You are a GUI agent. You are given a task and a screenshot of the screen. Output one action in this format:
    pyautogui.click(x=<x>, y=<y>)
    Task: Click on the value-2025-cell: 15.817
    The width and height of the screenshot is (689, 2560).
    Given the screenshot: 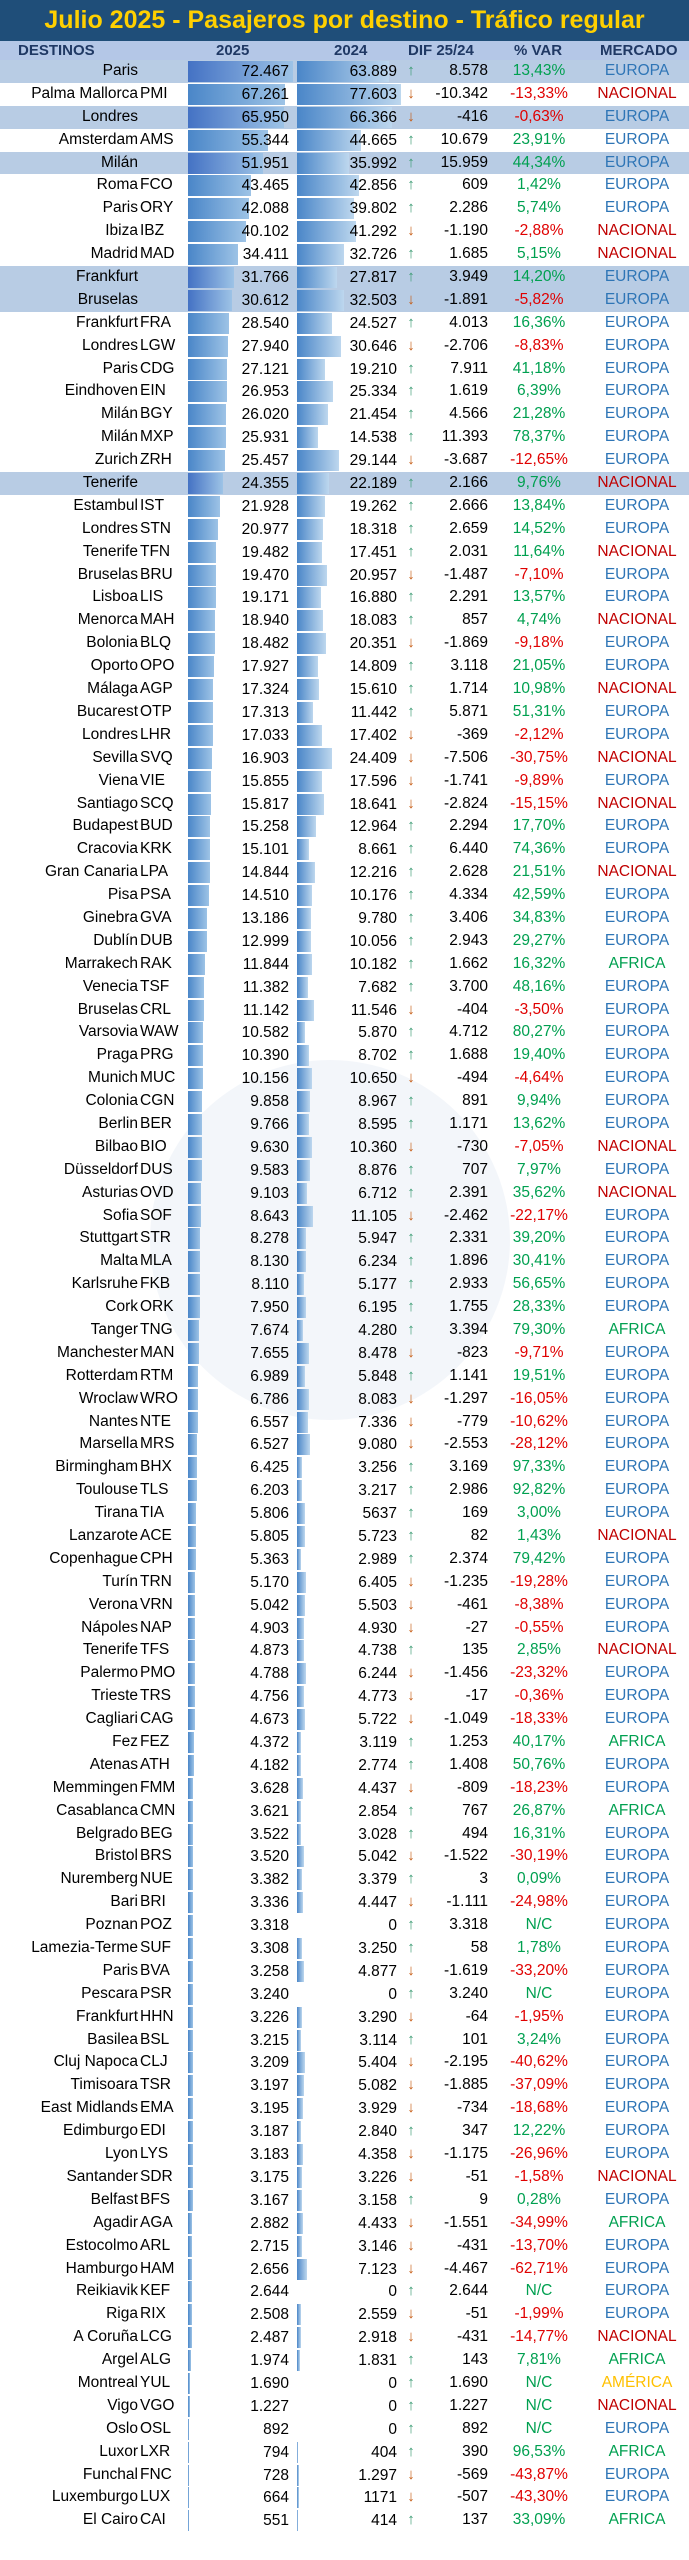 What is the action you would take?
    pyautogui.click(x=240, y=804)
    